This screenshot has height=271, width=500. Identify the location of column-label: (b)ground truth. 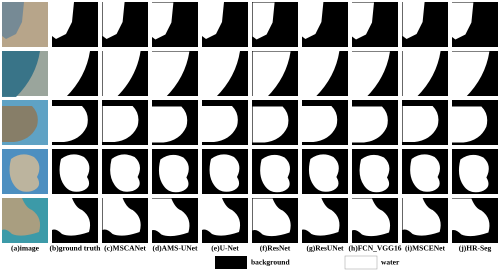
(76, 248).